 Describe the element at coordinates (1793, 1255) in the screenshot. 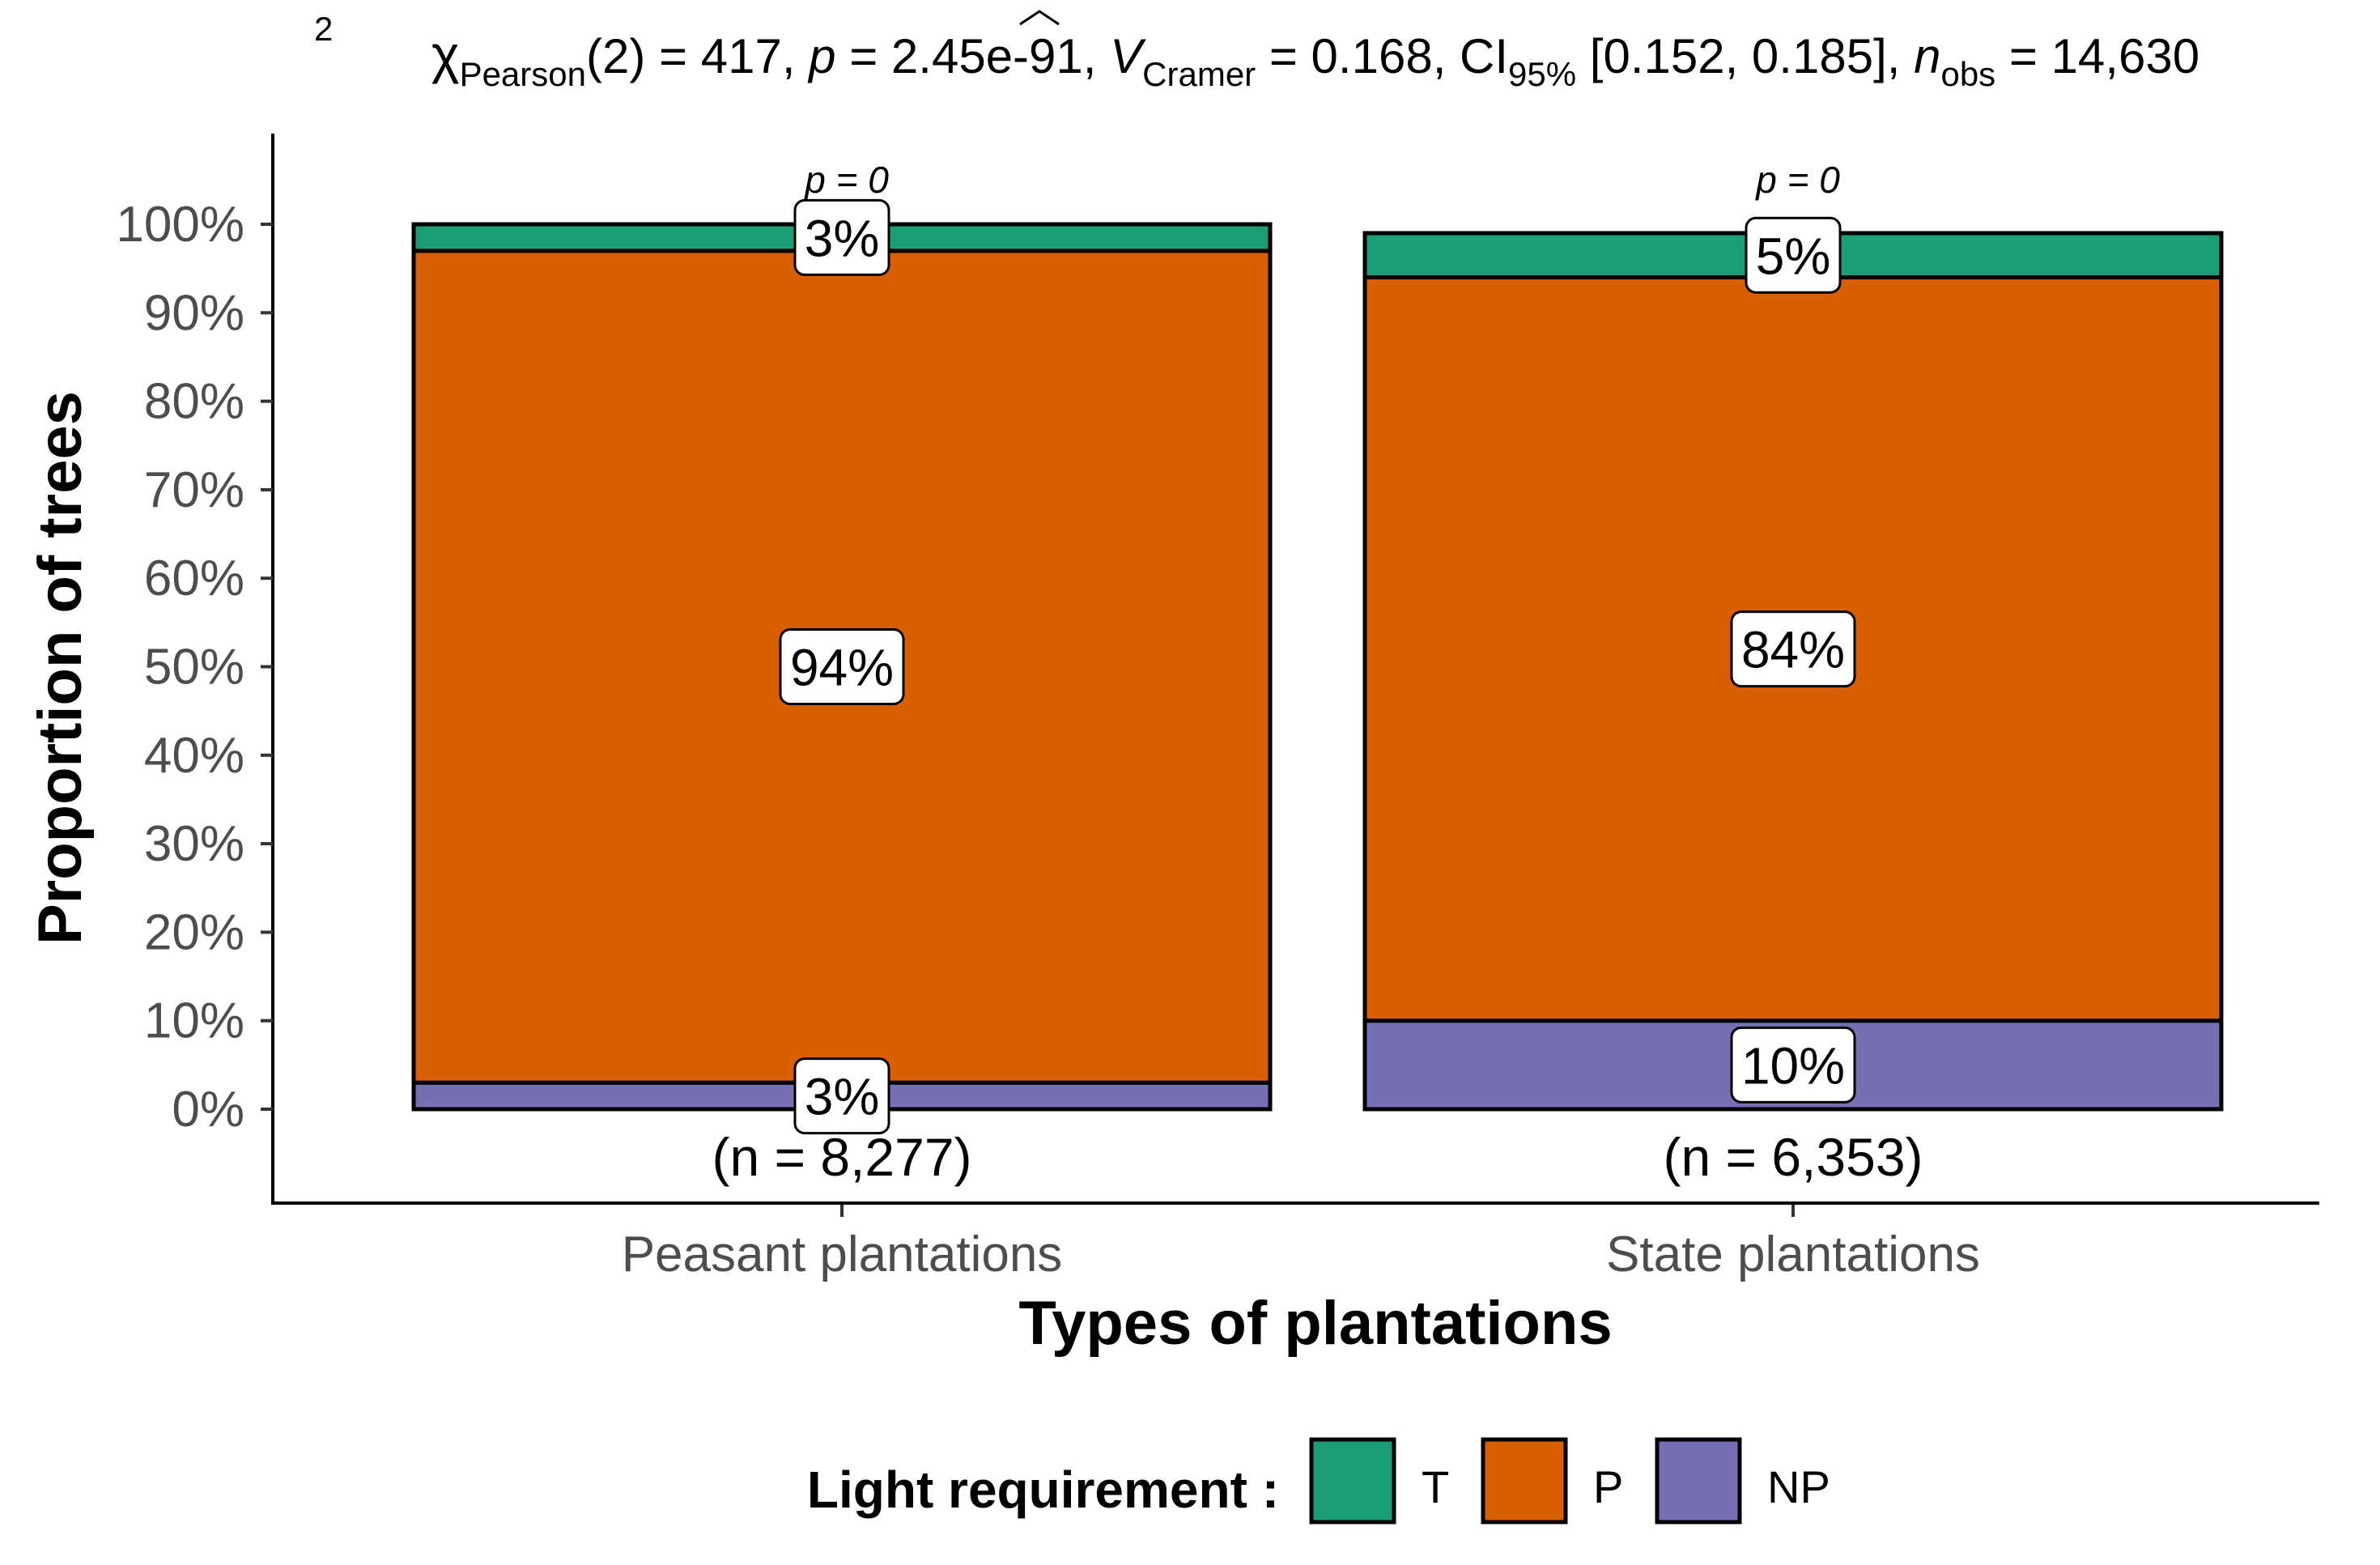

I see `x-tick-label-state-plantations: State plantations` at that location.